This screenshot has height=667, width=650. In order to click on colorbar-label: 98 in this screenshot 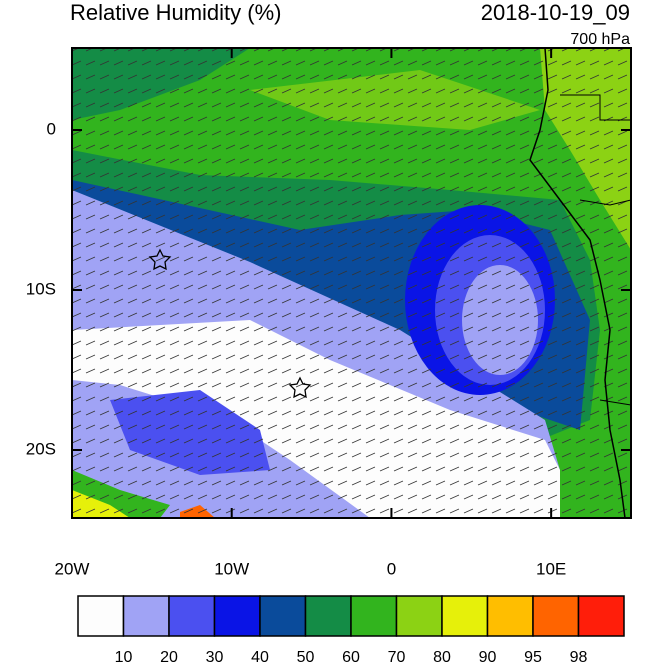, I will do `click(579, 657)`.